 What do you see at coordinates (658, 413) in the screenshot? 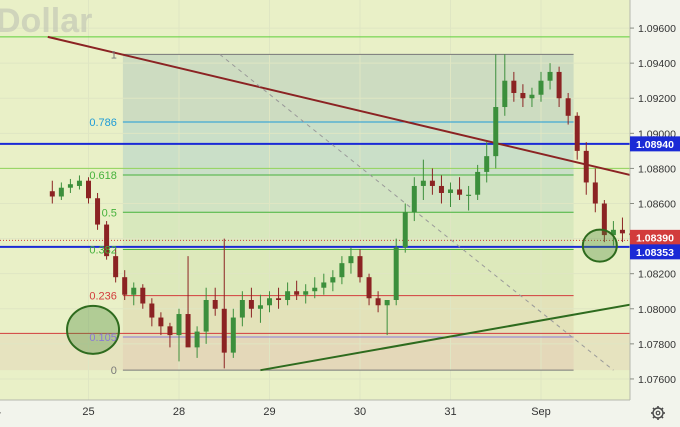
I see `gear-icon` at bounding box center [658, 413].